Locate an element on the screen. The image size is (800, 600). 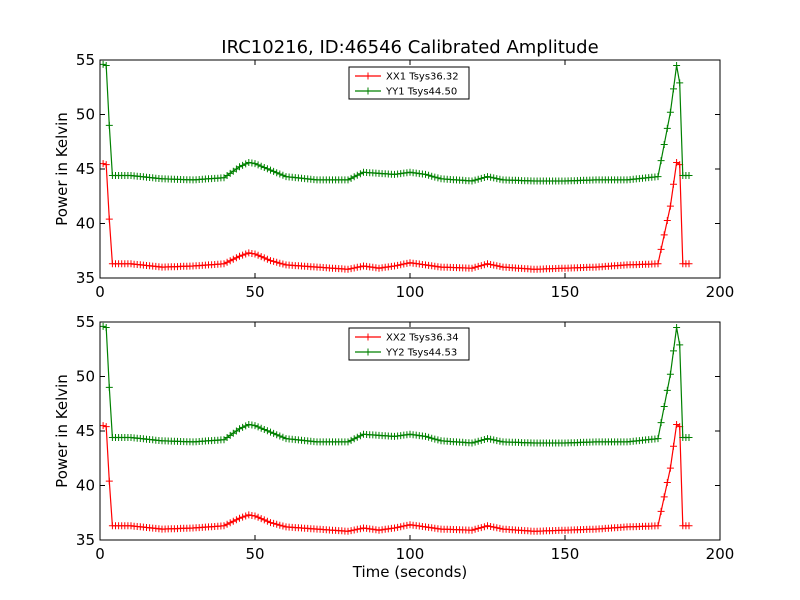
legend: XX2 Tsys36.34 YY2 Tsys44.53 is located at coordinates (409, 344).